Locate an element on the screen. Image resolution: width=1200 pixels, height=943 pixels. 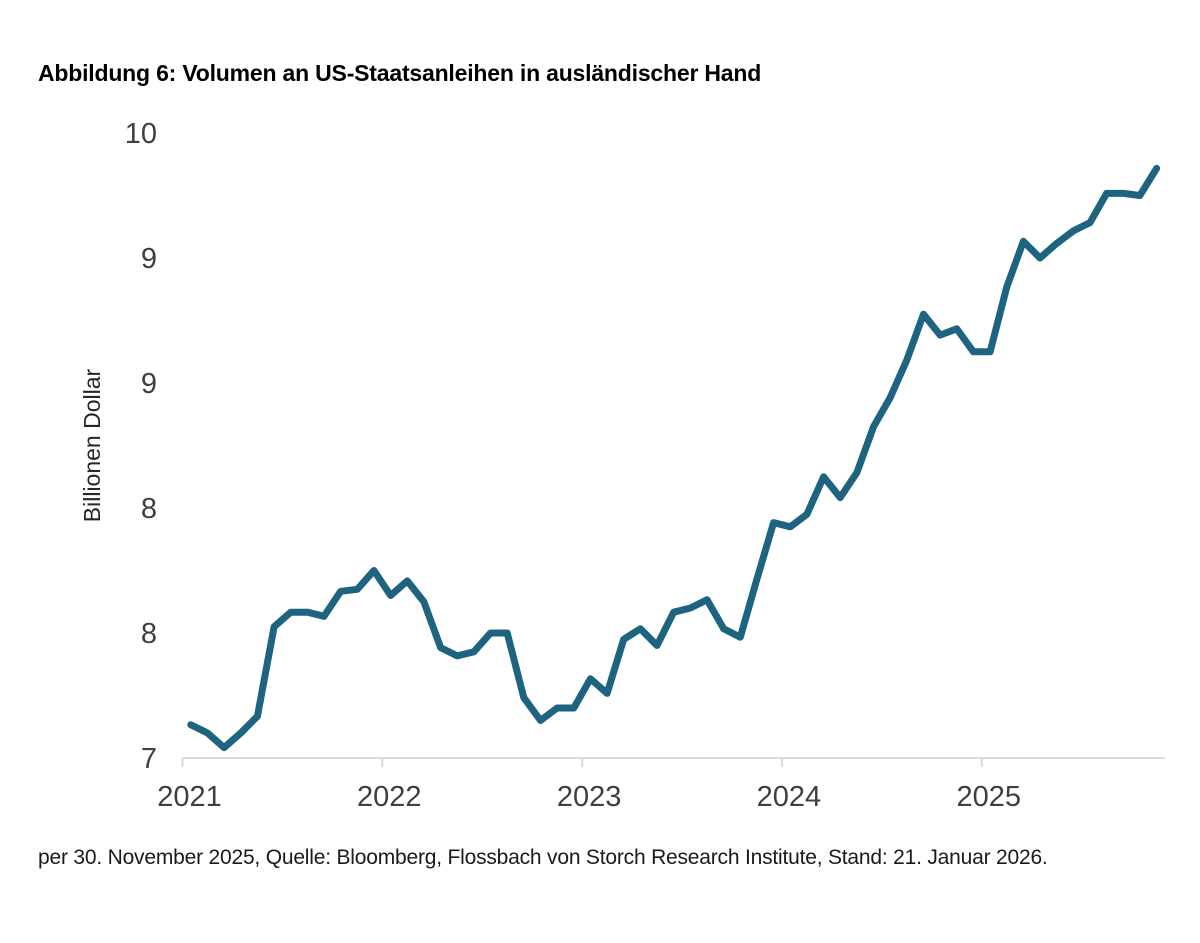
x-tick-label: 2025 is located at coordinates (988, 797).